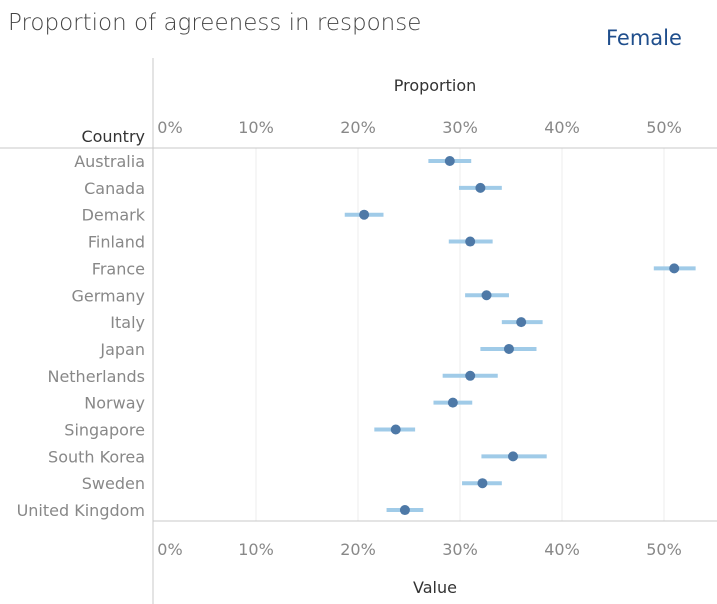 Image resolution: width=717 pixels, height=604 pixels. What do you see at coordinates (113, 136) in the screenshot?
I see `y-axis-title: Country` at bounding box center [113, 136].